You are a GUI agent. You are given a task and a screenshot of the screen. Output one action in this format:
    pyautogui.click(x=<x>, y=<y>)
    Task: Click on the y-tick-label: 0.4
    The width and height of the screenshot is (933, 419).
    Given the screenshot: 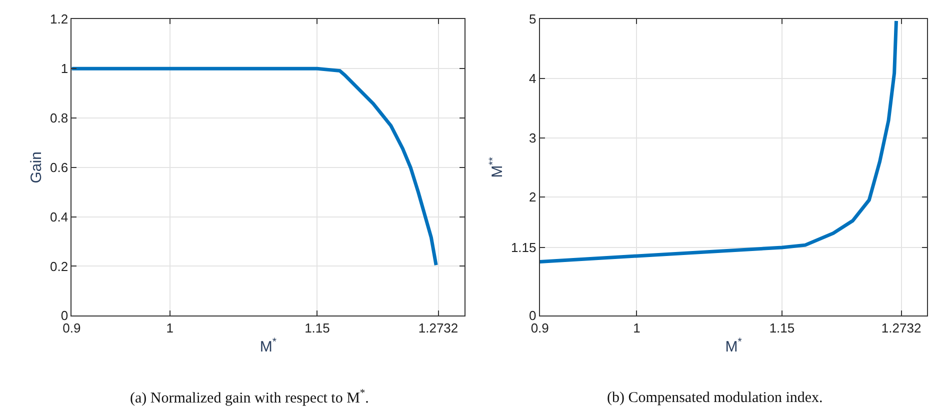 What is the action you would take?
    pyautogui.click(x=59, y=216)
    